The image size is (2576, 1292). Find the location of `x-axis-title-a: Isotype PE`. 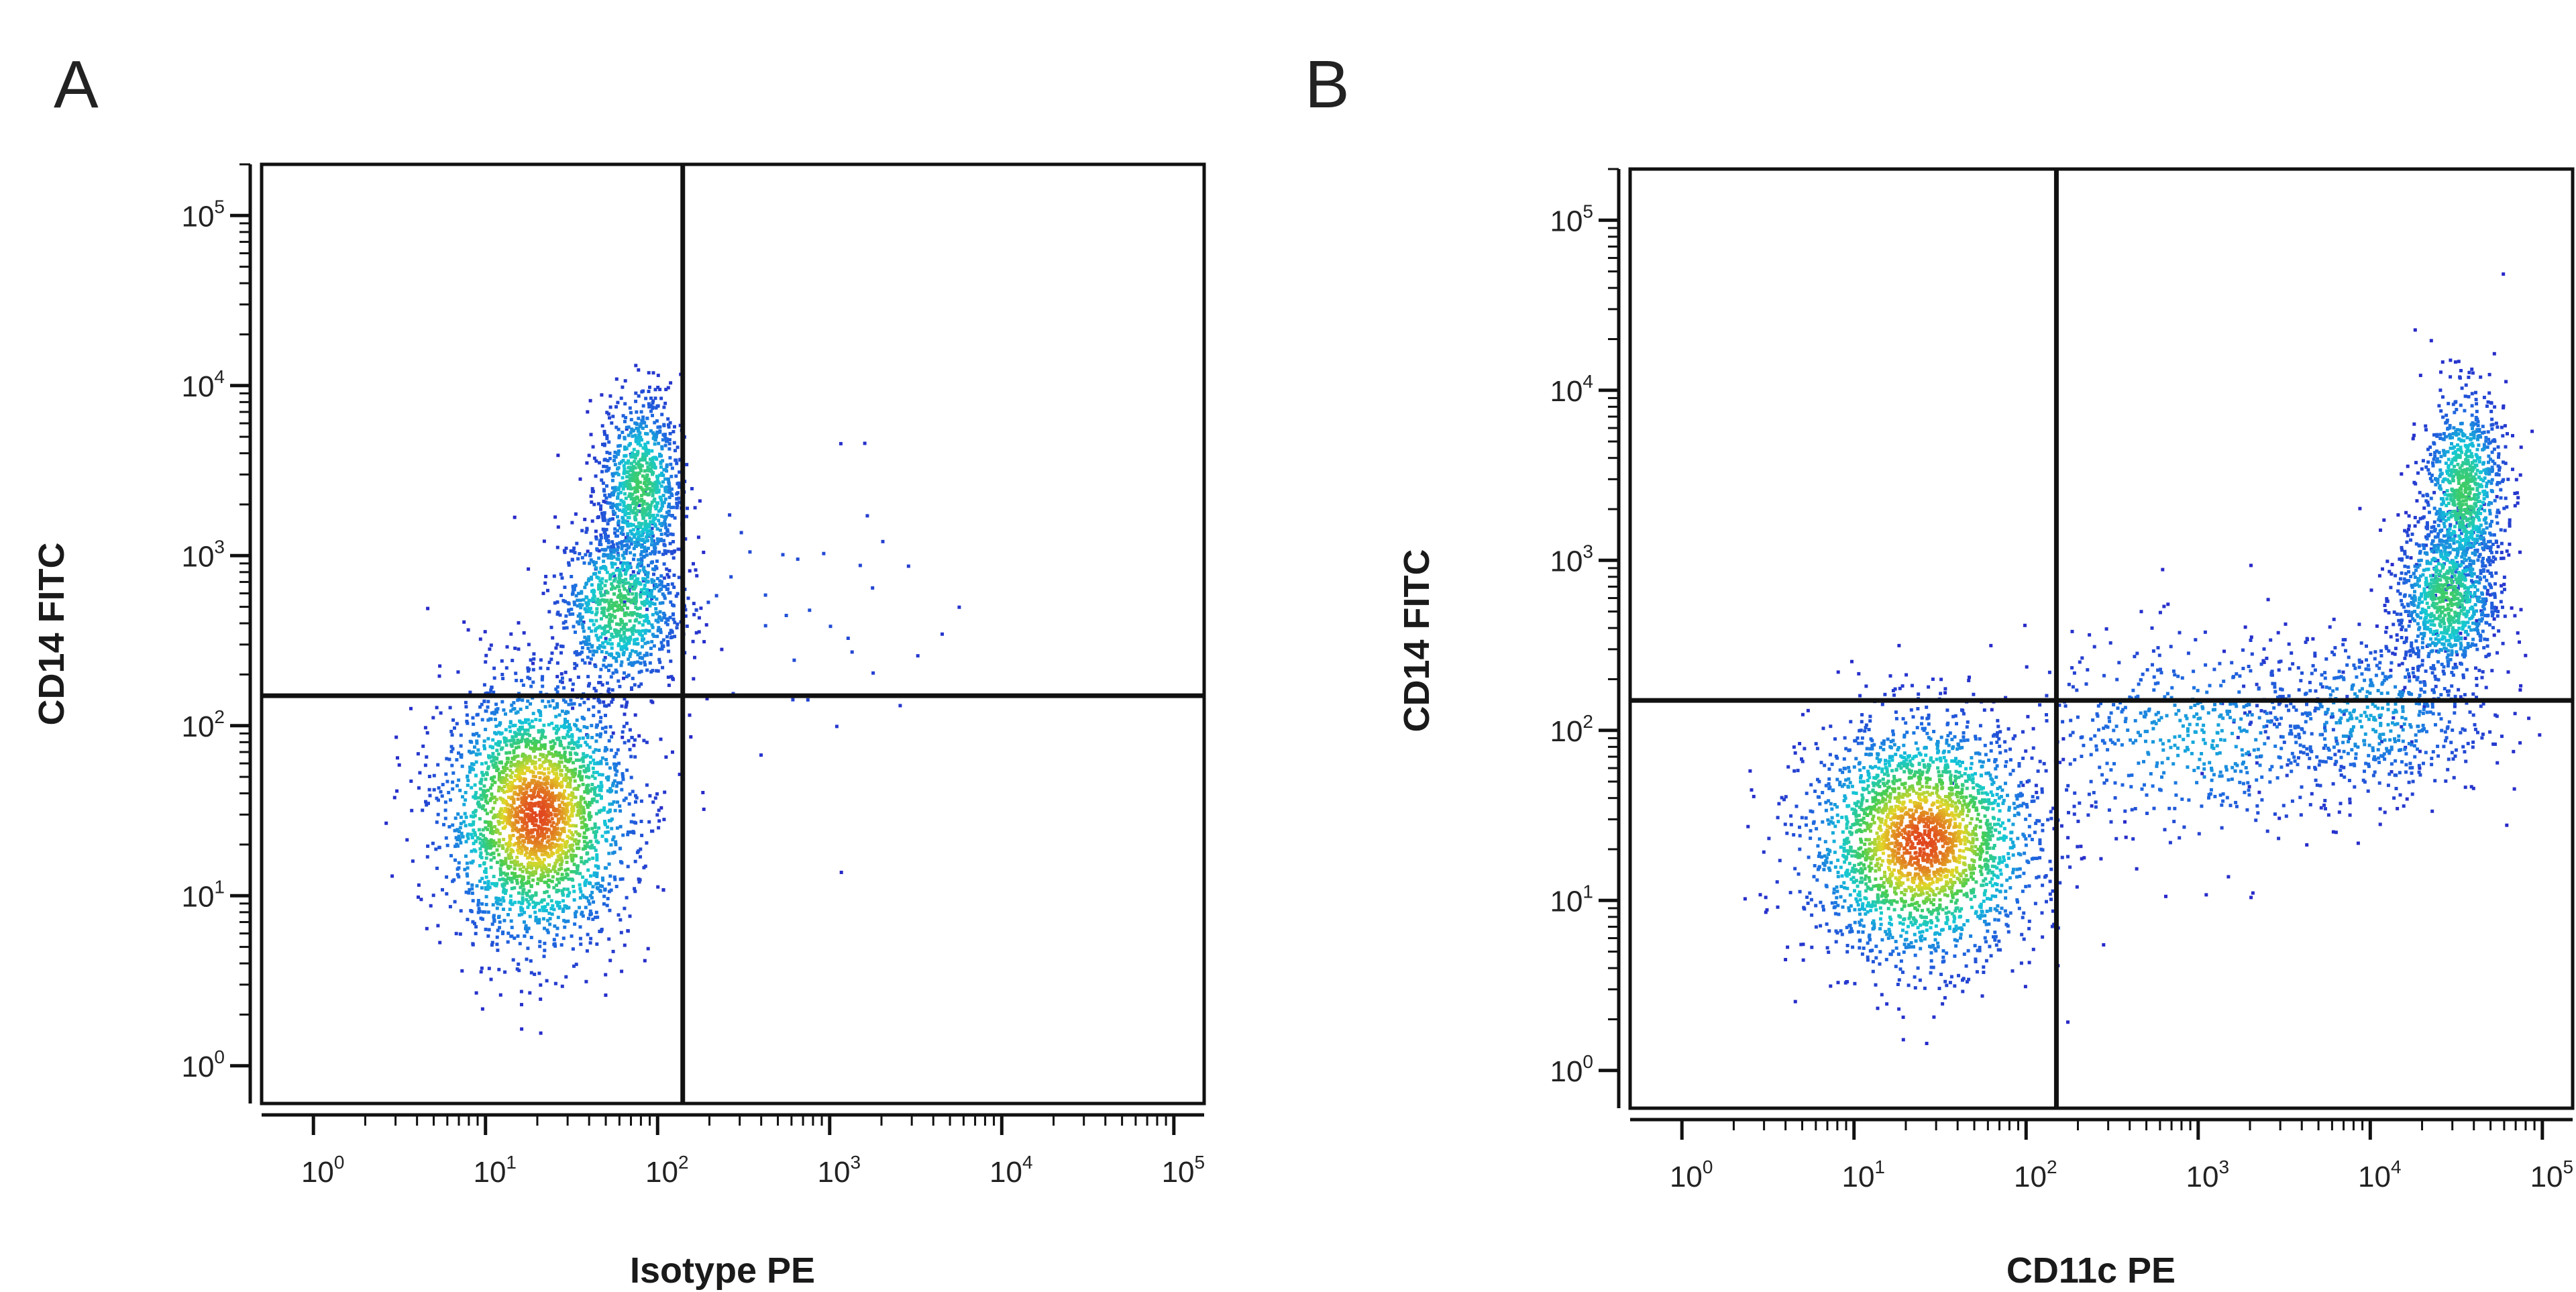

x-axis-title-a: Isotype PE is located at coordinates (722, 1270).